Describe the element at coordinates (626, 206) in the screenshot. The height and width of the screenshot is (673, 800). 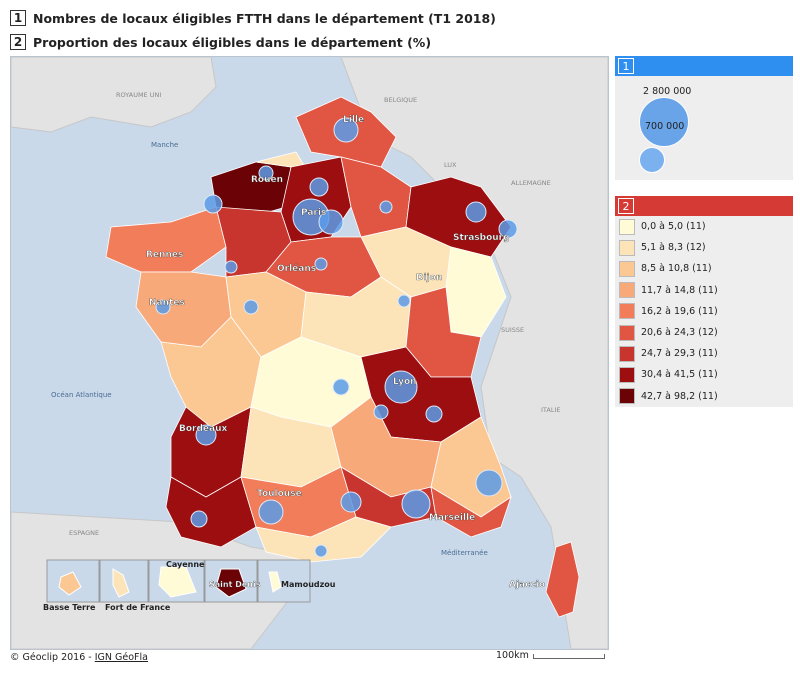
I see `legend-2-number: 2` at that location.